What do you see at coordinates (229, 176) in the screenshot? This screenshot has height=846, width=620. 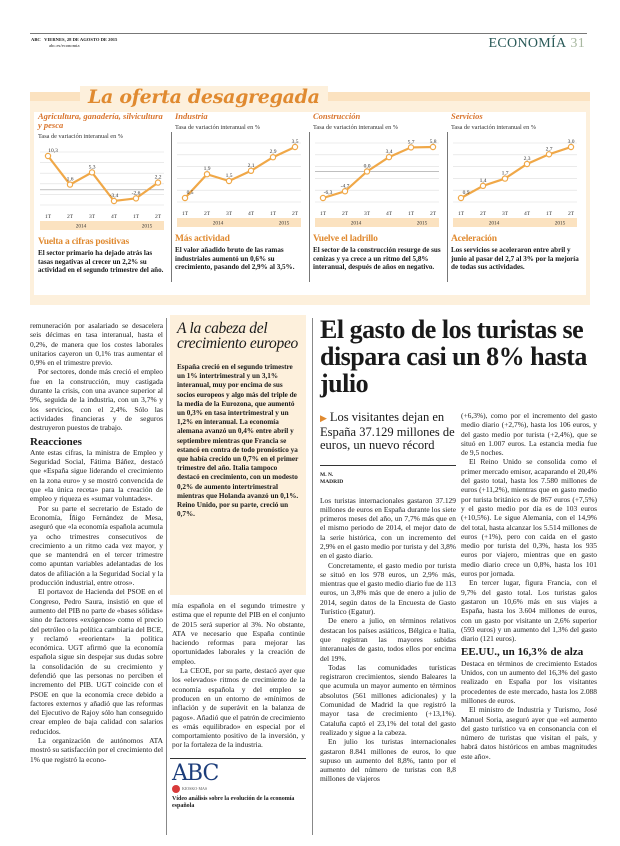 I see `data-label: 1,5` at bounding box center [229, 176].